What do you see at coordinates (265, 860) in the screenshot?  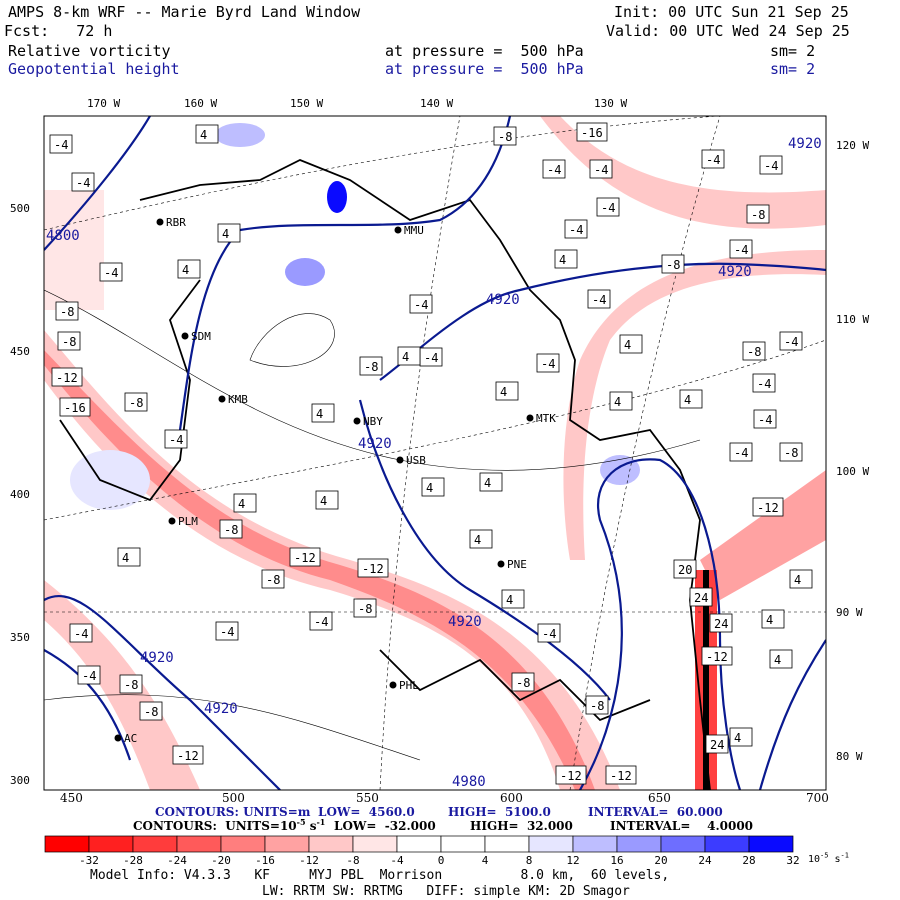 I see `colorbar-label: -16` at bounding box center [265, 860].